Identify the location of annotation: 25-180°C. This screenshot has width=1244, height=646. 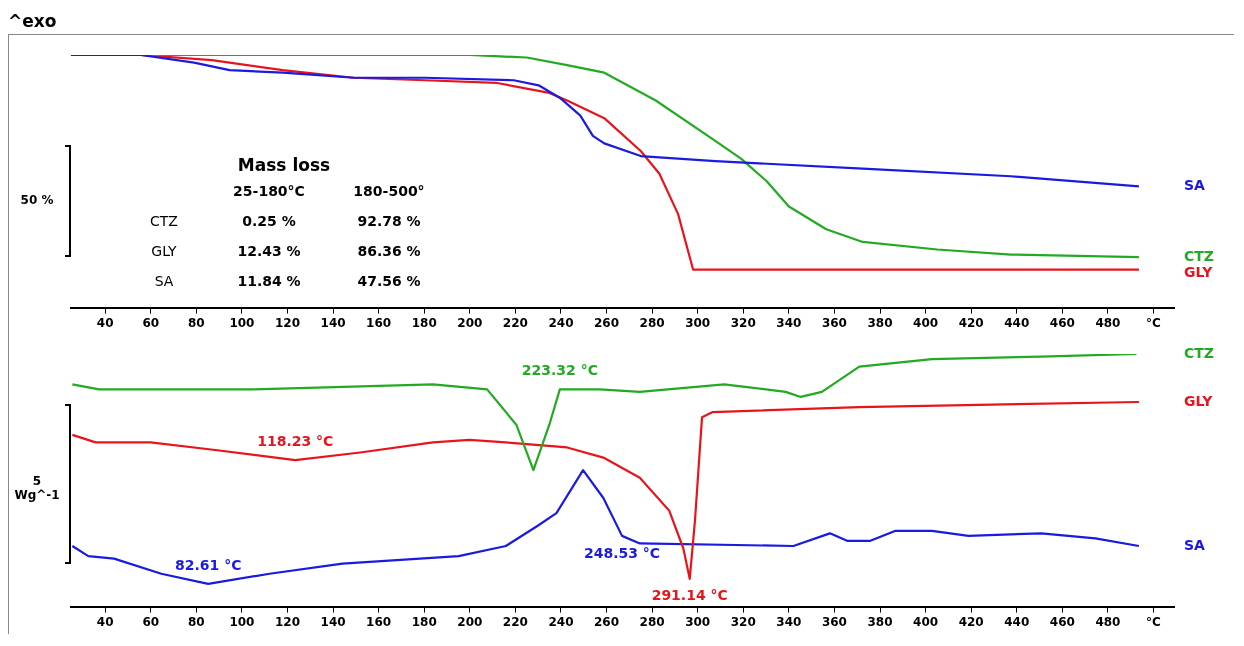
(269, 191).